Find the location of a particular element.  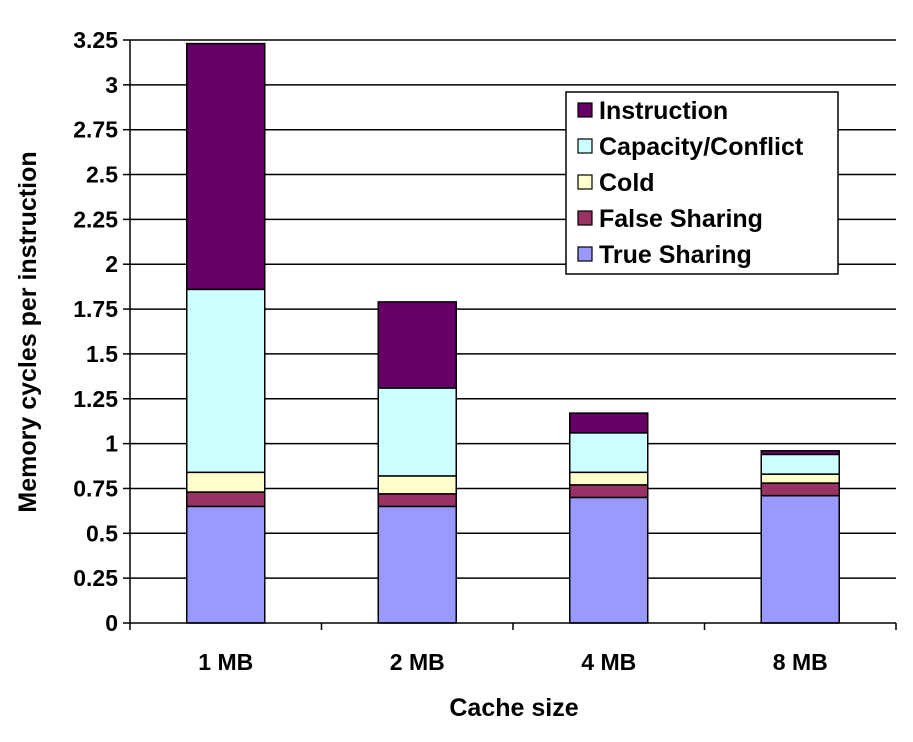

y-axis-label: Memory cycles per instruction is located at coordinates (28, 331).